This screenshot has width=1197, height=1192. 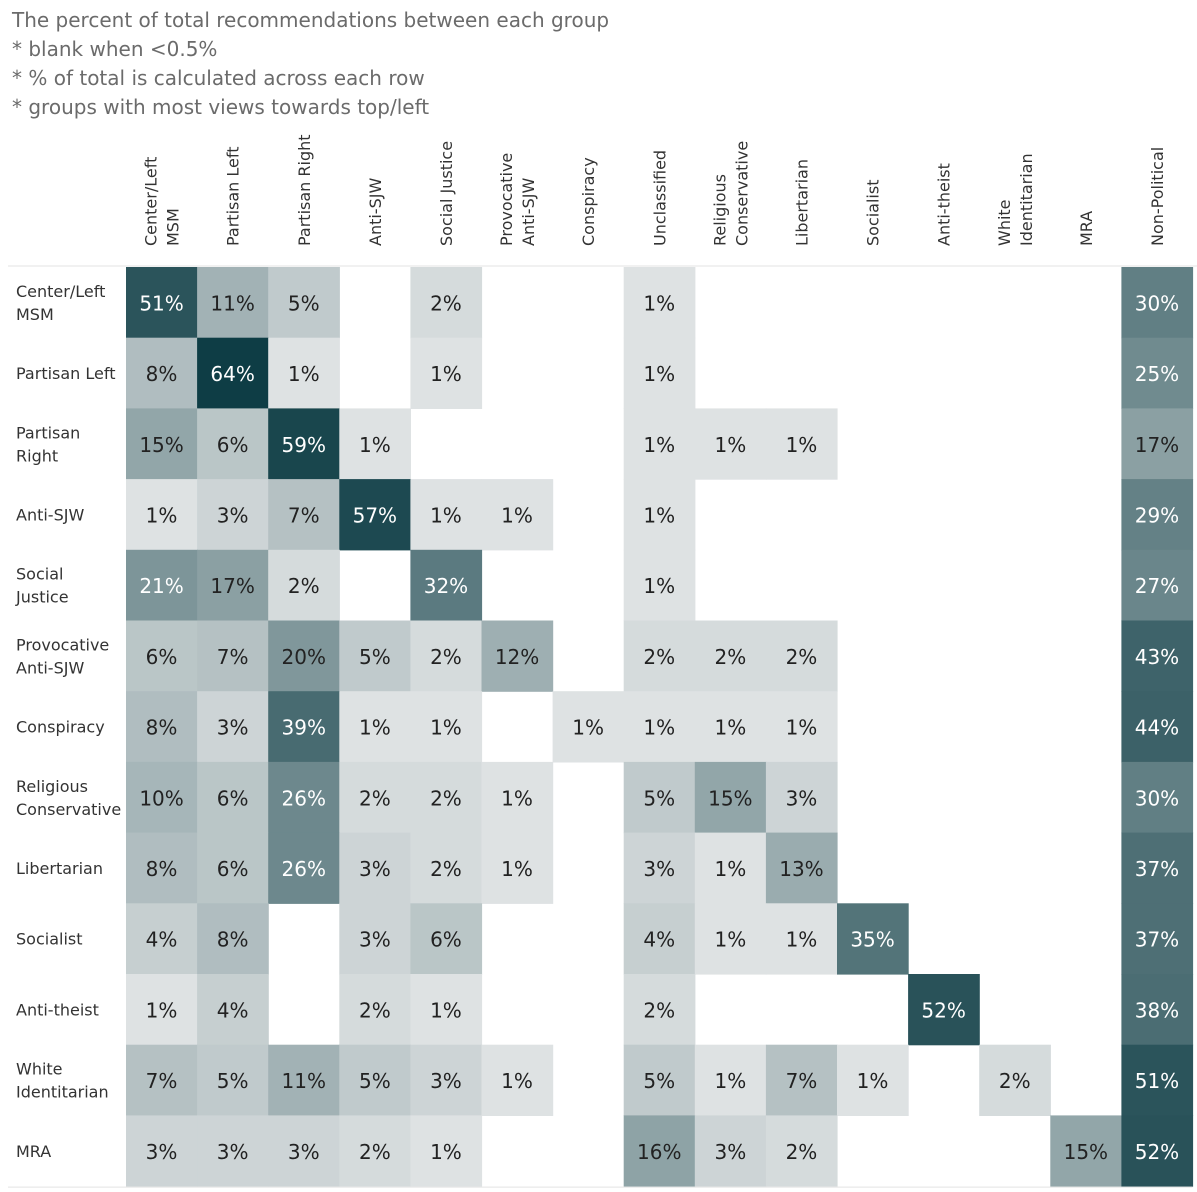 What do you see at coordinates (62, 644) in the screenshot?
I see `row-label: Provocative` at bounding box center [62, 644].